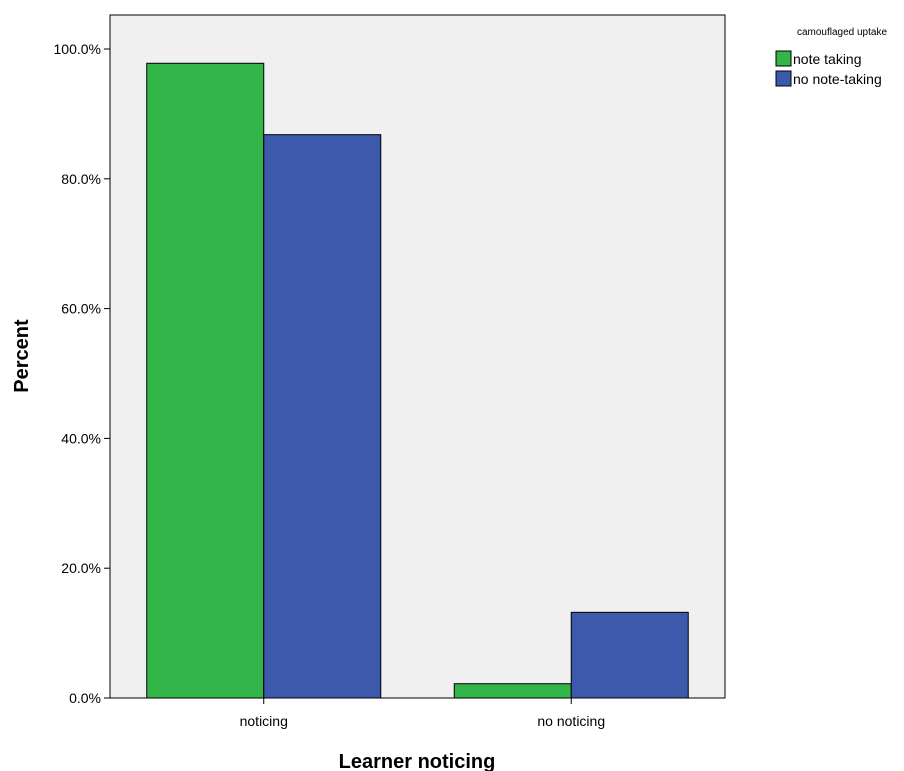 The image size is (904, 771). Describe the element at coordinates (81, 438) in the screenshot. I see `y-tick-label: 40.0%` at that location.